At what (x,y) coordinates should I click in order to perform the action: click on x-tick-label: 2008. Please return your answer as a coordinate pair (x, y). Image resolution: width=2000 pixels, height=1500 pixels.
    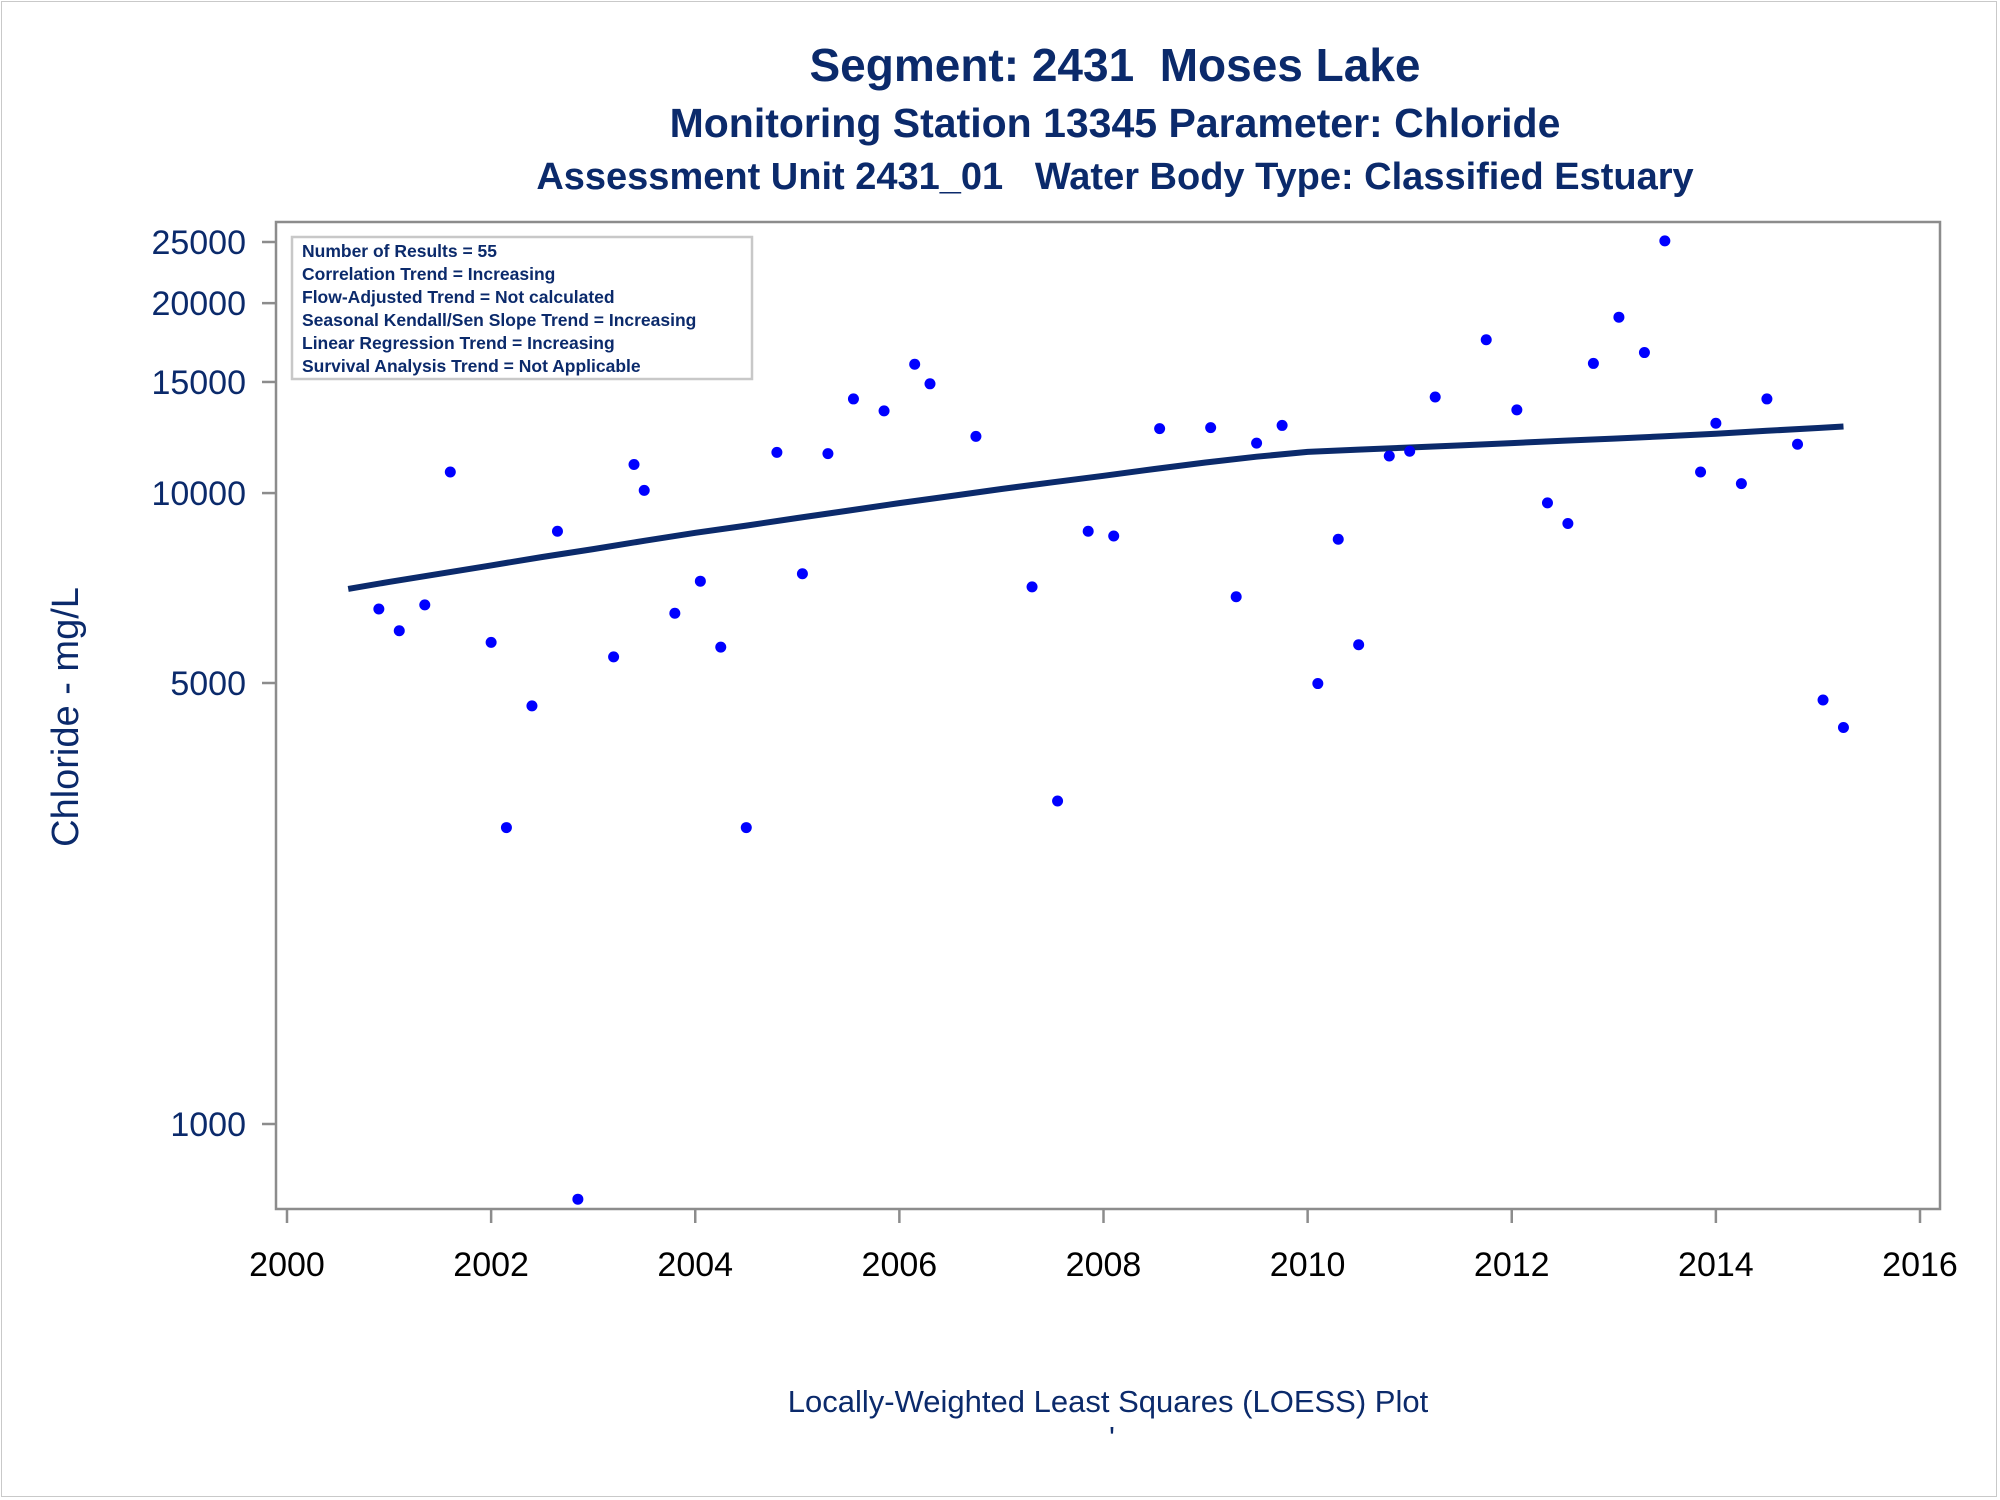
    Looking at the image, I should click on (1104, 1265).